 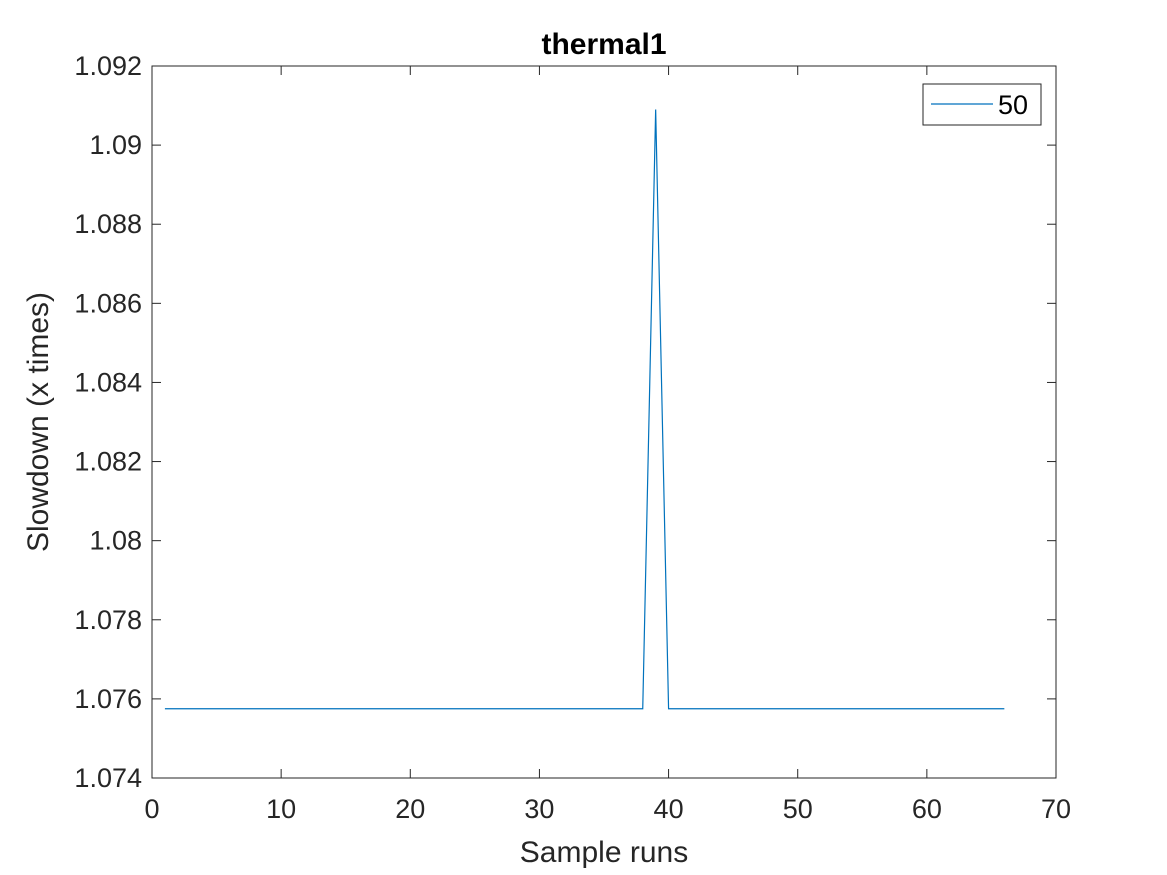 What do you see at coordinates (1056, 809) in the screenshot?
I see `x-tick-label: 70` at bounding box center [1056, 809].